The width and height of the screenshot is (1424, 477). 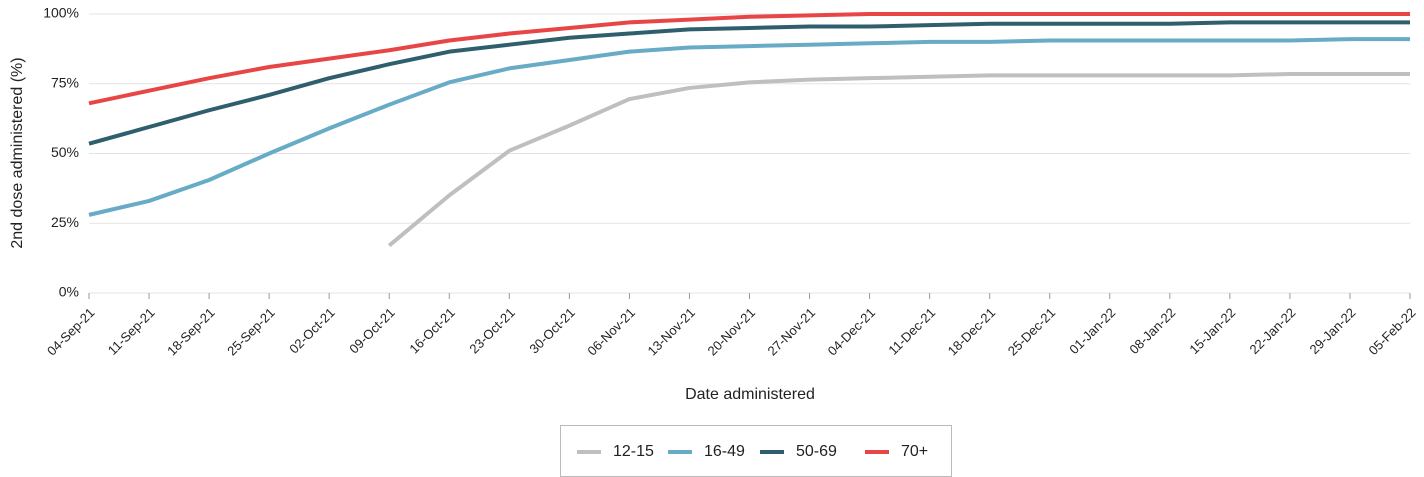 What do you see at coordinates (311, 330) in the screenshot?
I see `x-tick-label: 02-Oct-21` at bounding box center [311, 330].